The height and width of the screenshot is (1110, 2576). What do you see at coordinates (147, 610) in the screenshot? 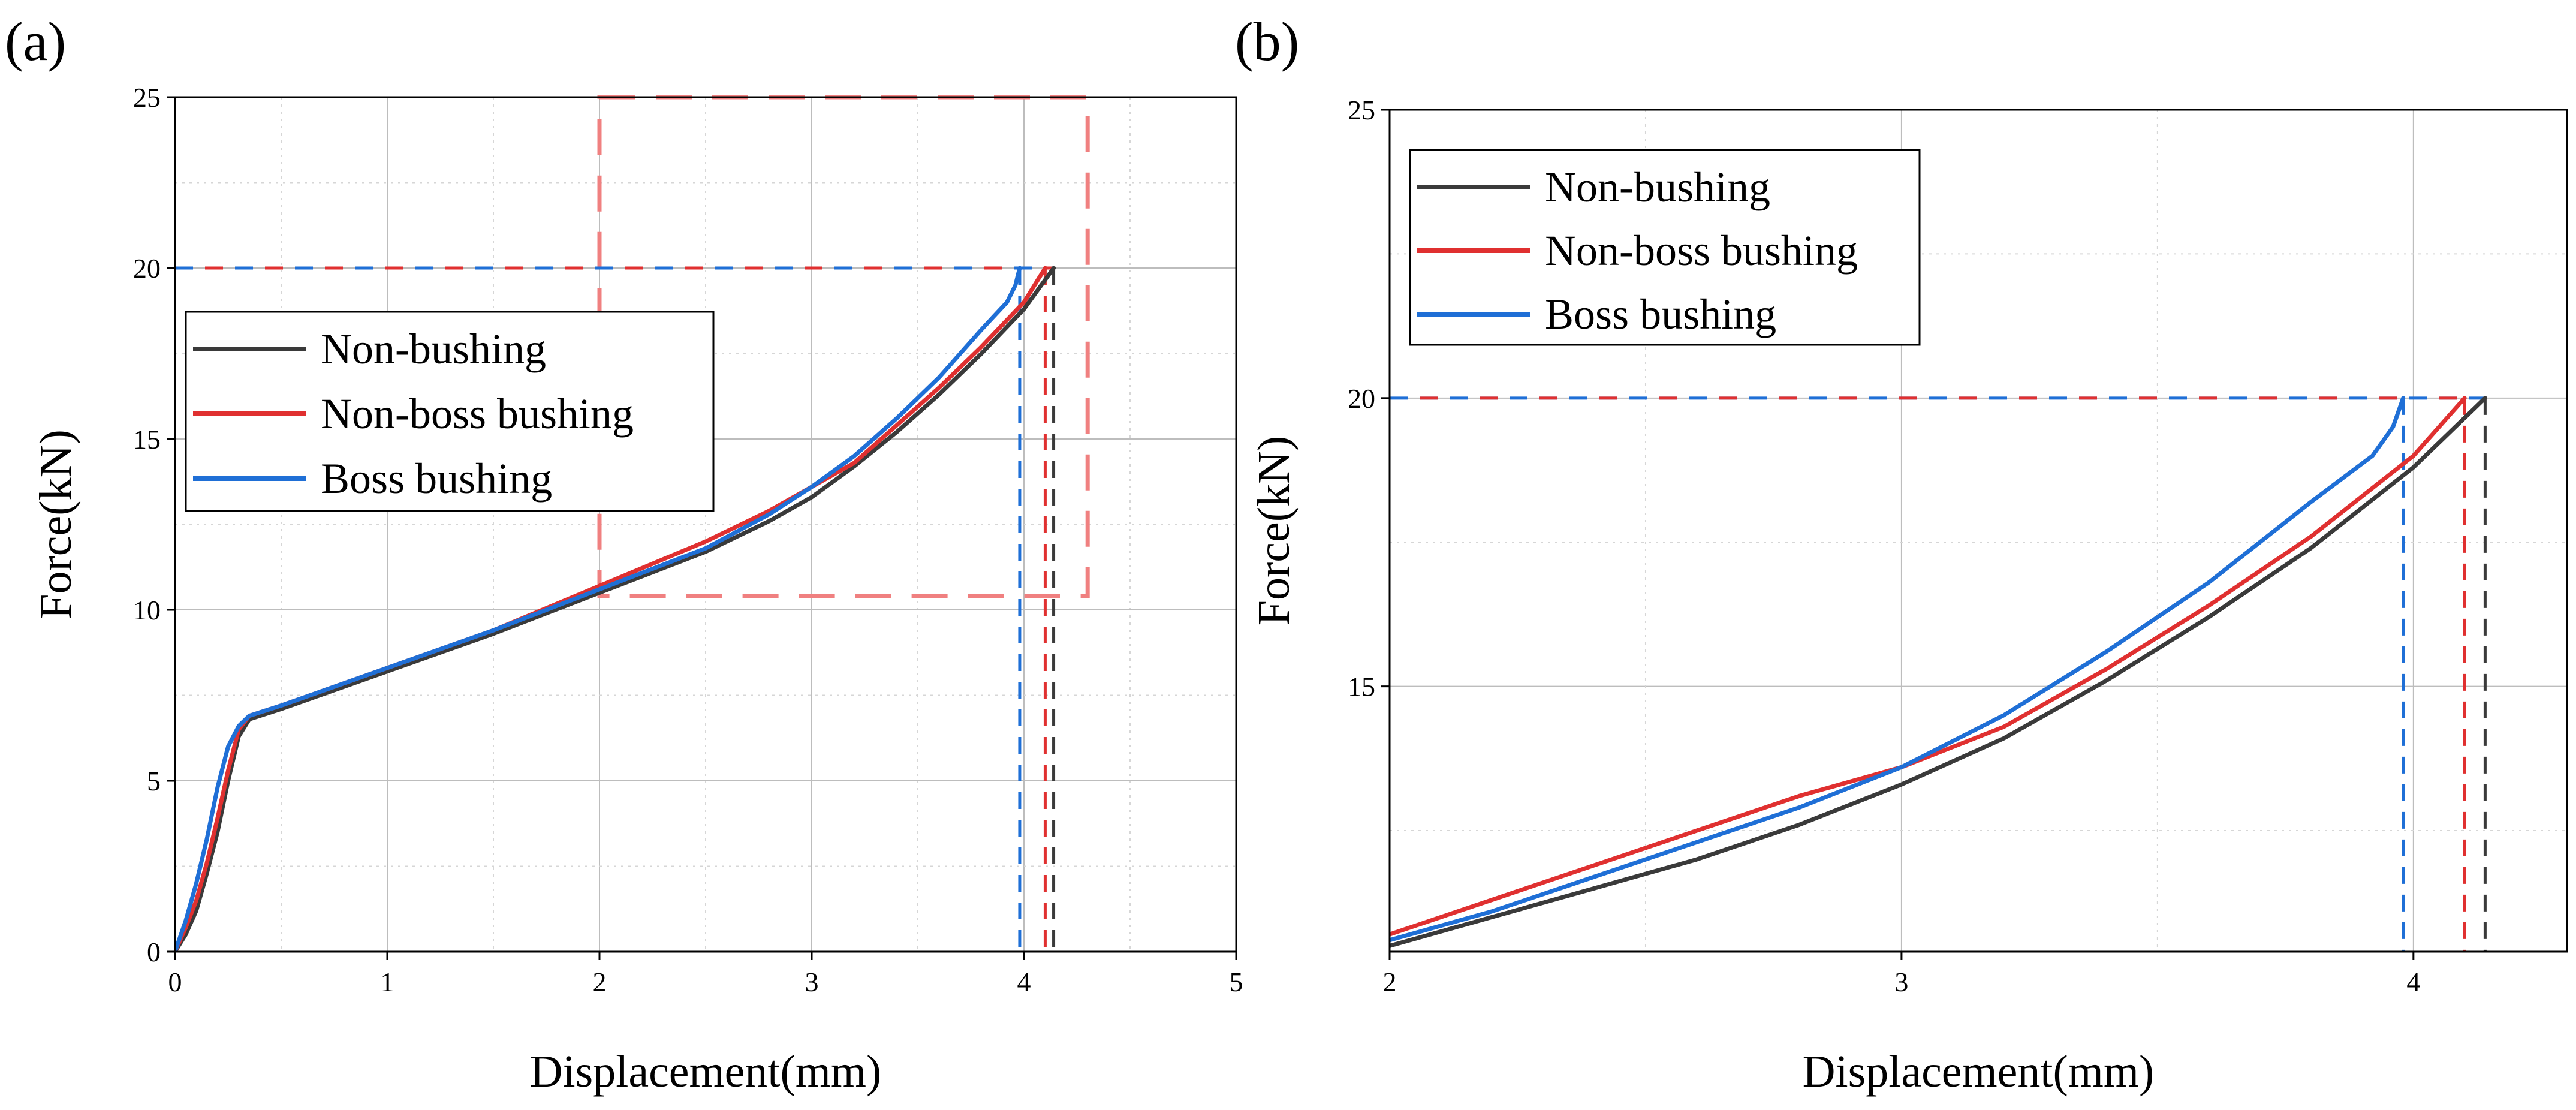
I see `y-tick-label: 10` at bounding box center [147, 610].